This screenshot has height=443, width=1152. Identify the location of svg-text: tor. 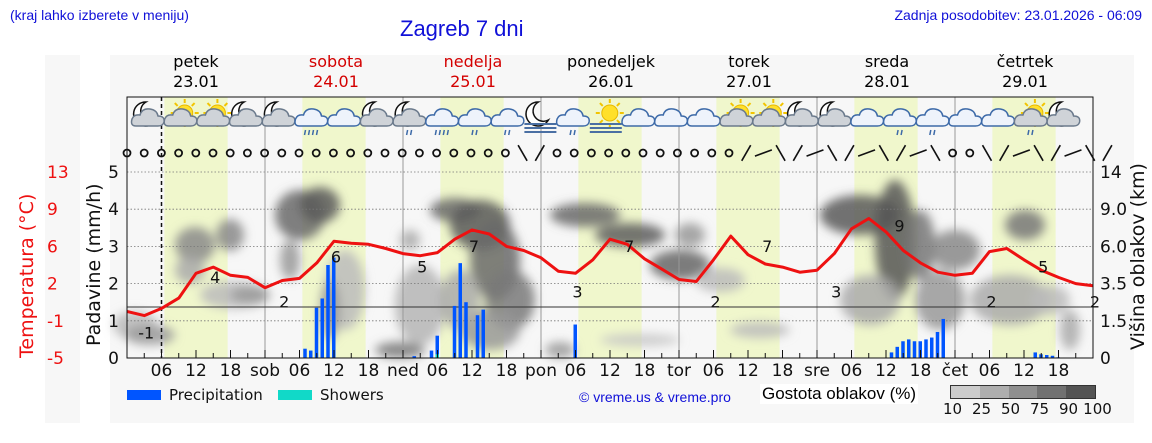
(679, 371).